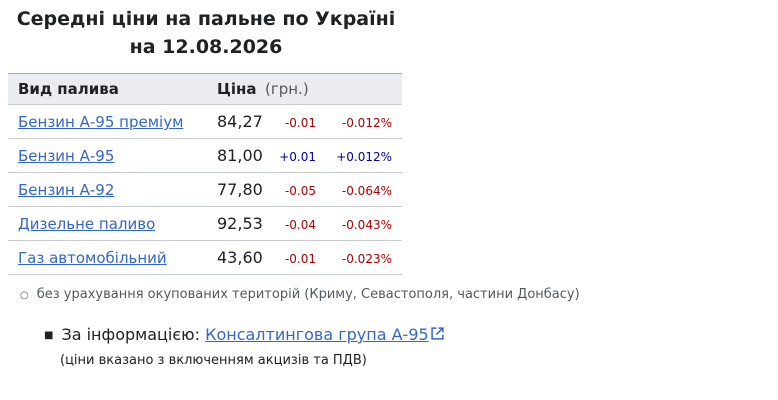  Describe the element at coordinates (240, 121) in the screenshot. I see `price: 84,27` at that location.